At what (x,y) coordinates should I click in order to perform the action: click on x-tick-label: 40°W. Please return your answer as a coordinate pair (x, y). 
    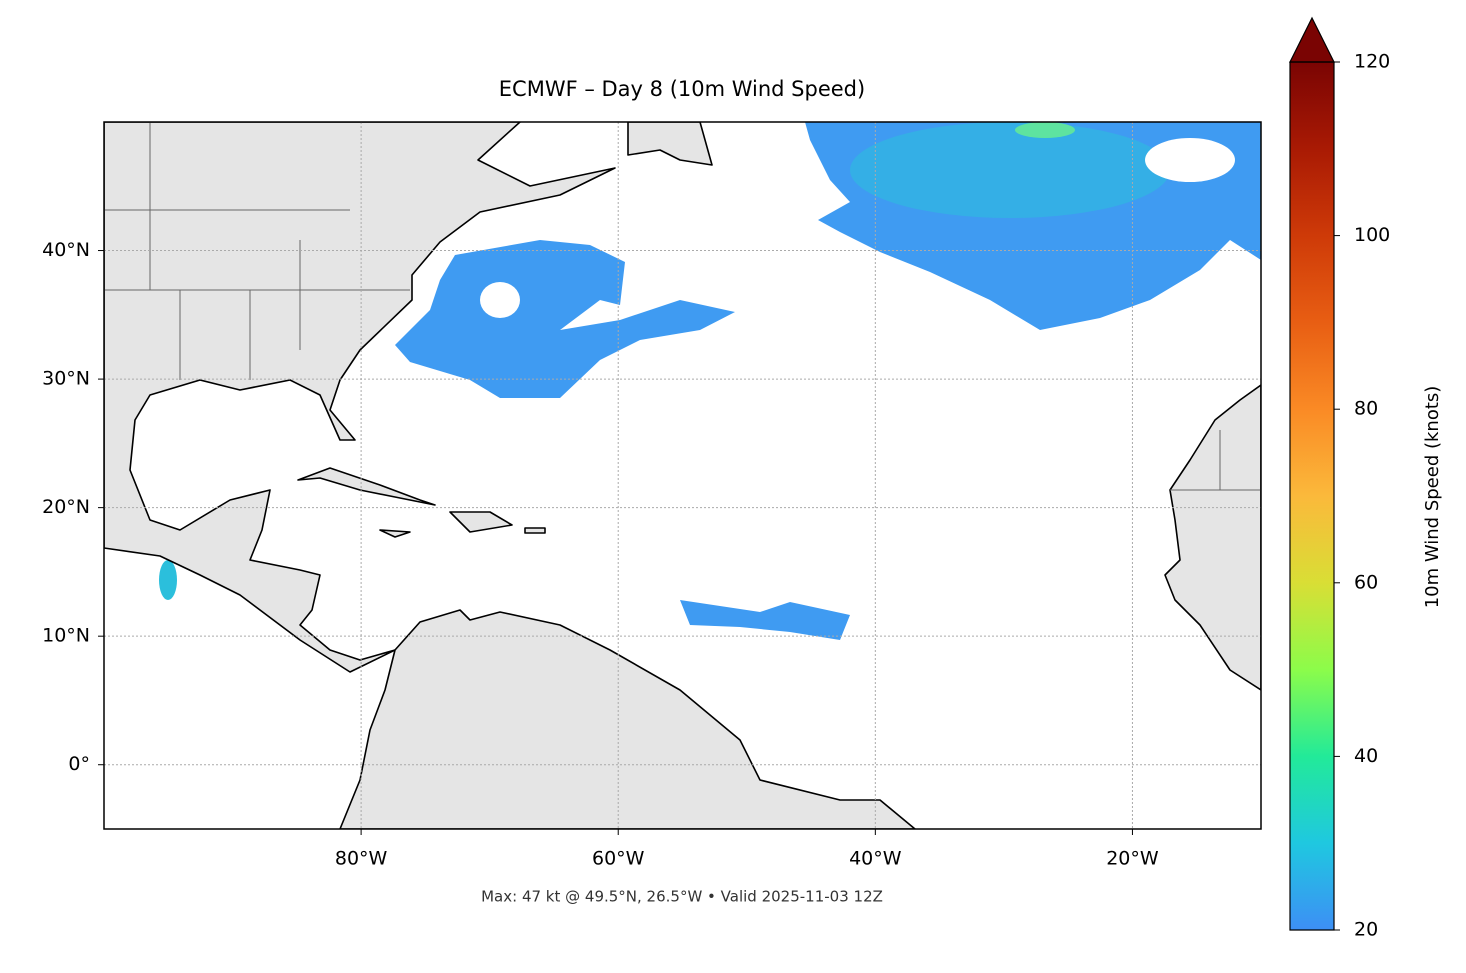
    Looking at the image, I should click on (875, 859).